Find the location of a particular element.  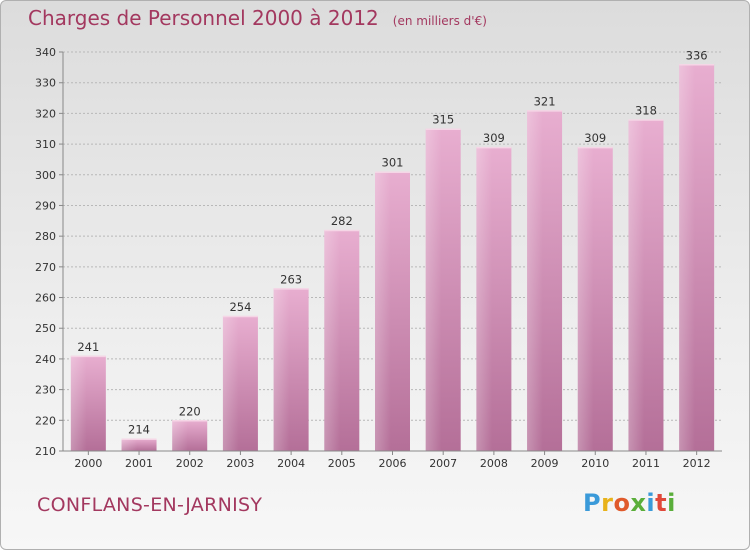

x-tick-label: 2000 is located at coordinates (88, 463).